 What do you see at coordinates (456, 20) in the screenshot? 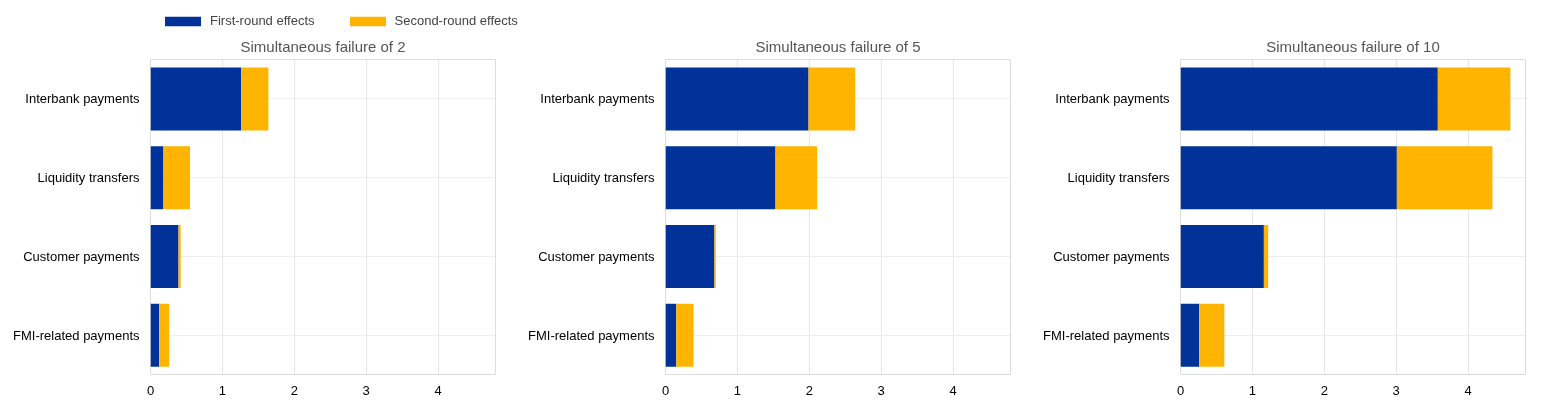
I see `legend-label: Second-round effects` at bounding box center [456, 20].